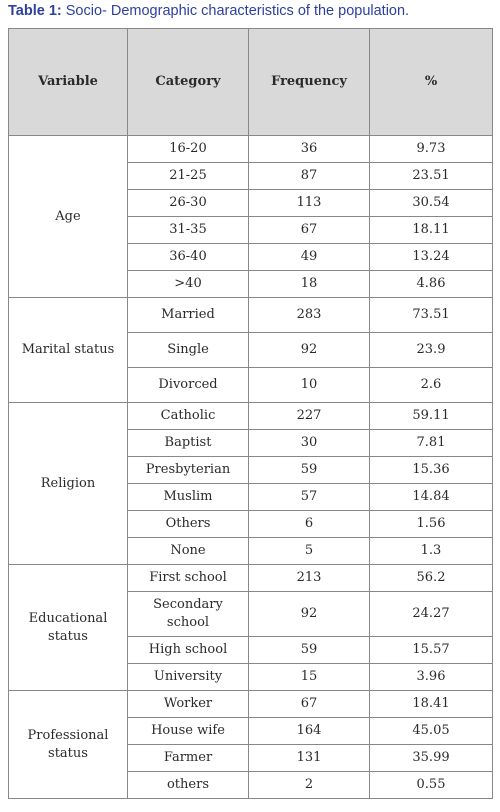  I want to click on table-row: Presbyterian 59 15.36, so click(251, 470).